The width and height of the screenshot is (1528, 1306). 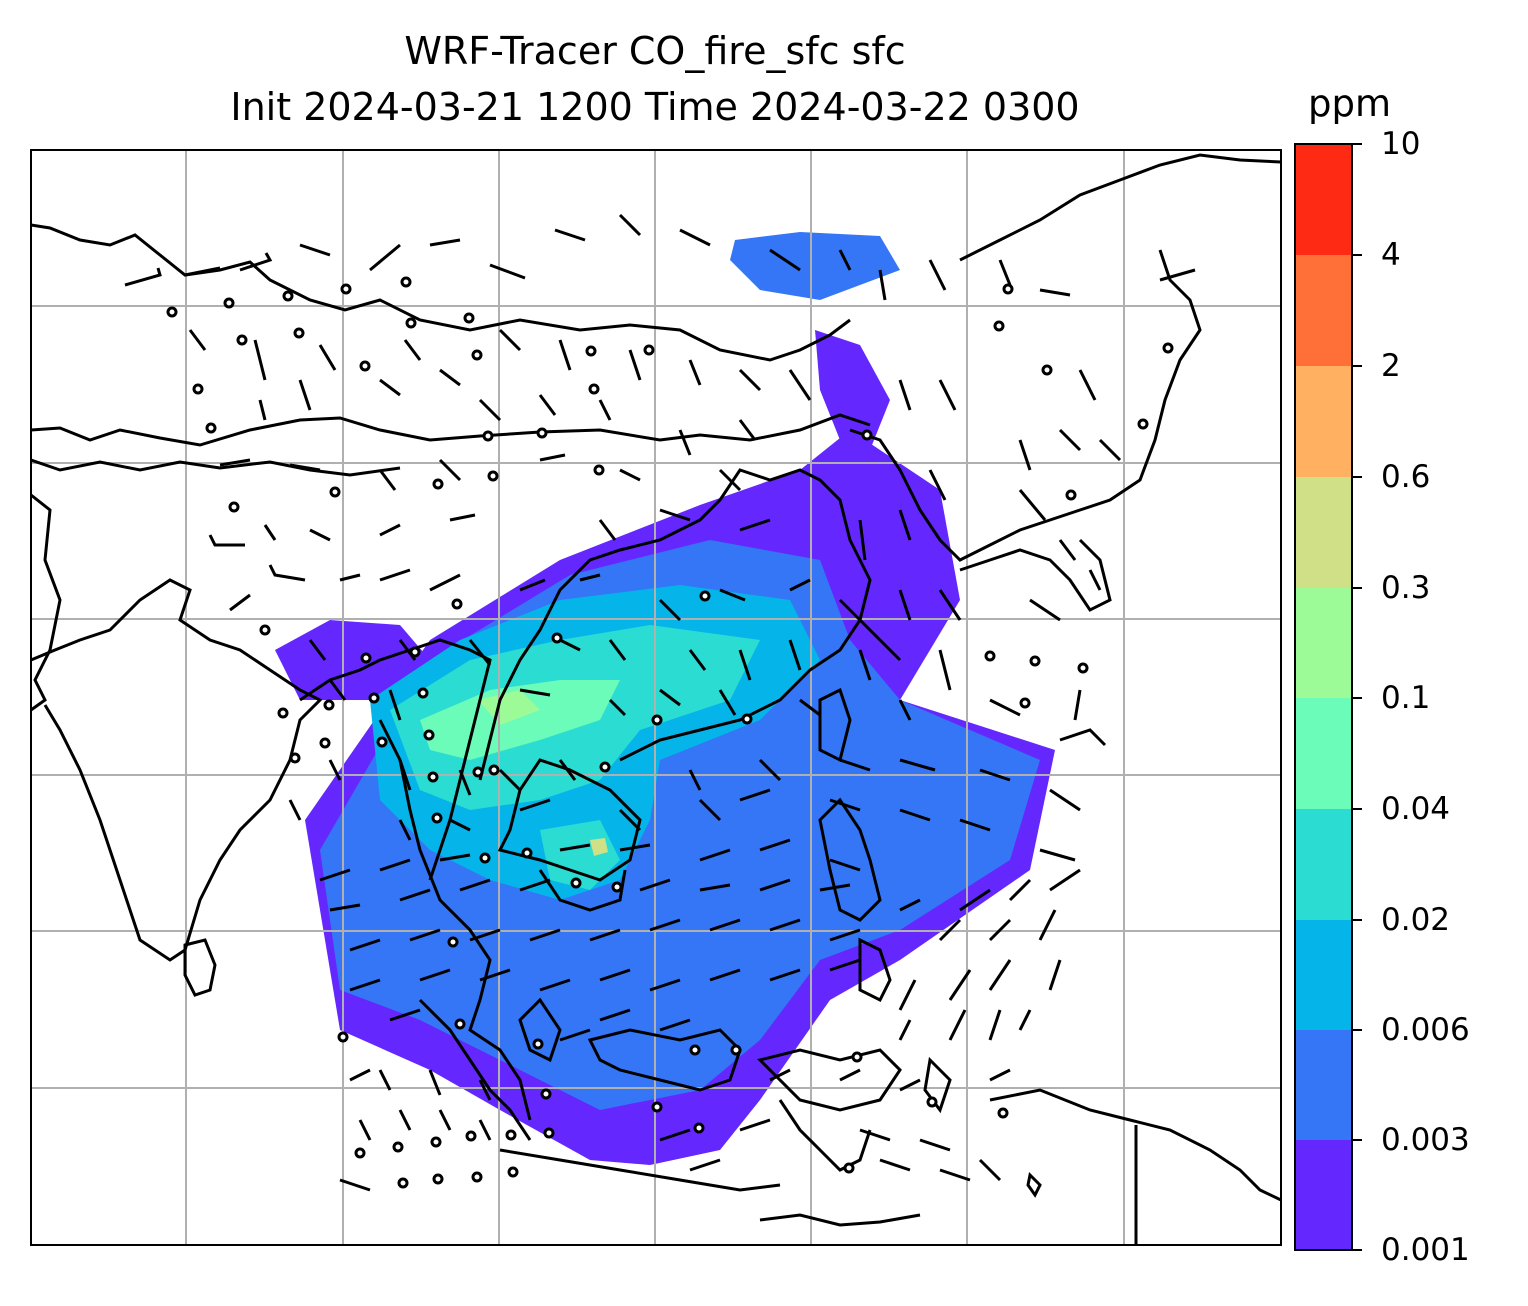 I want to click on colorbar-tick-label: 10, so click(x=1401, y=144).